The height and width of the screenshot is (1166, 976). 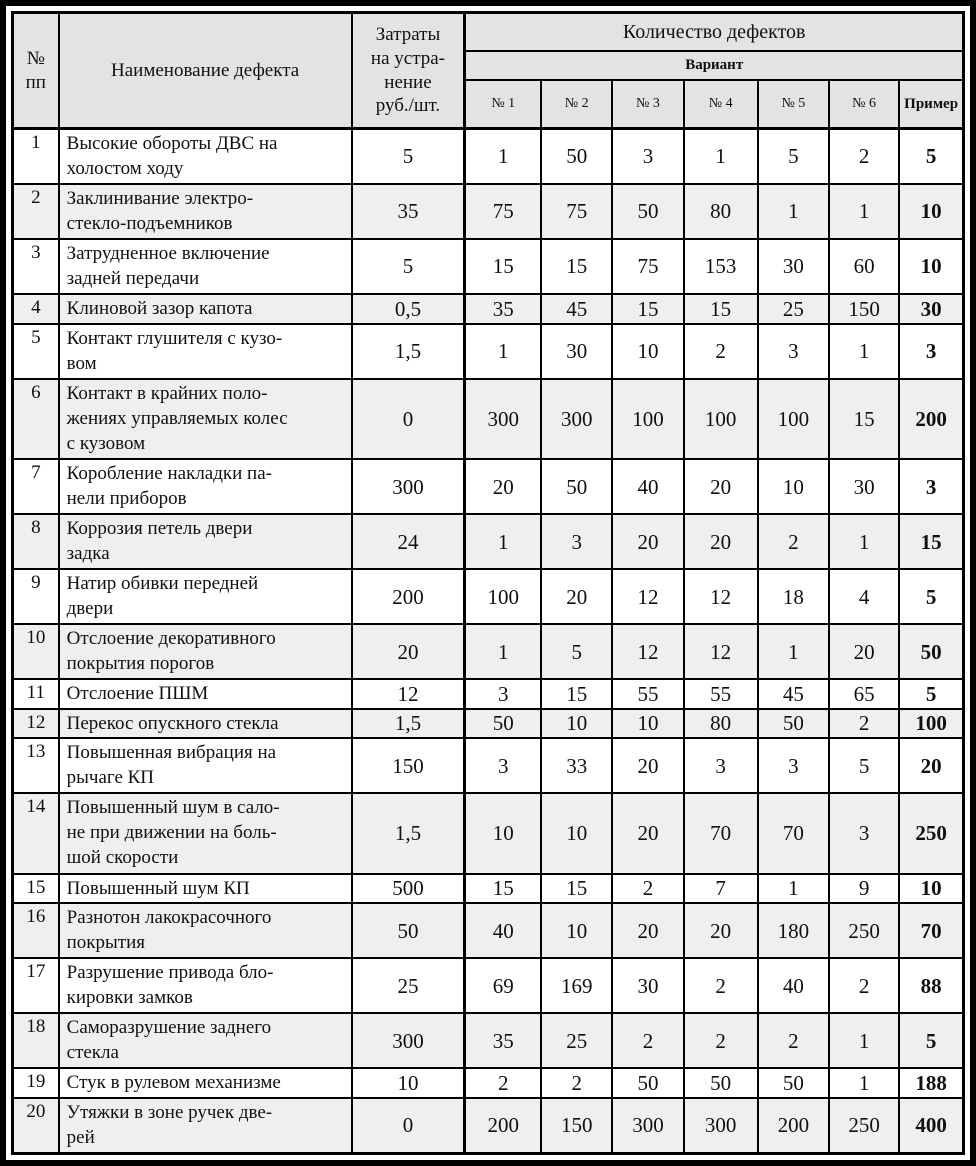 I want to click on defect-count-cell-v4: 7, so click(x=720, y=888).